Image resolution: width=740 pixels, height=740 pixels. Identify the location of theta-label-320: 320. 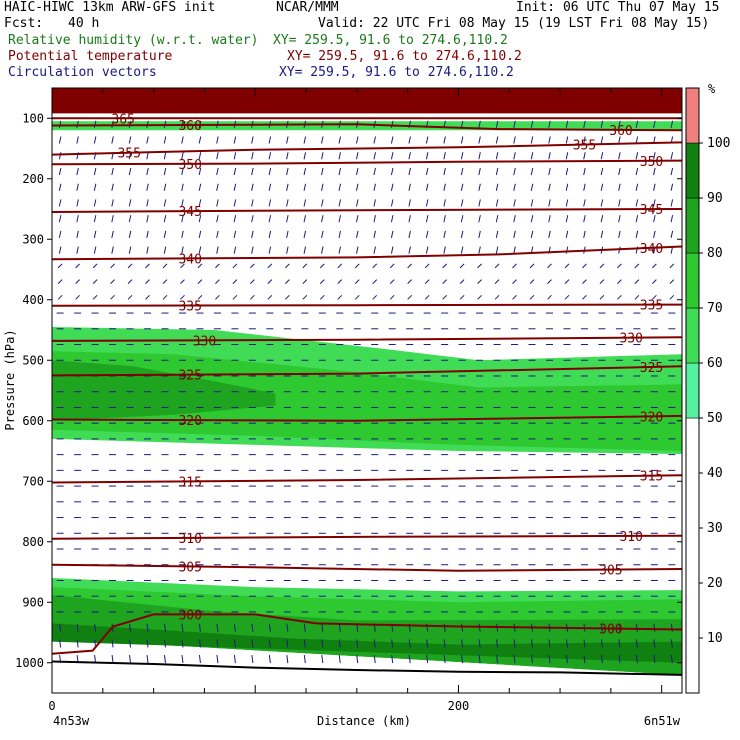
(189, 421).